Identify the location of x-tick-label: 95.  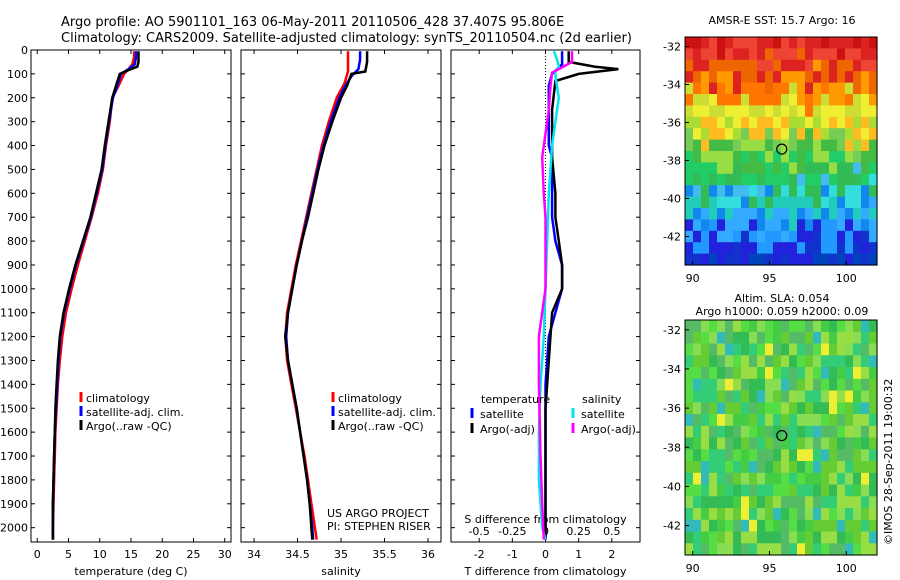
(769, 568).